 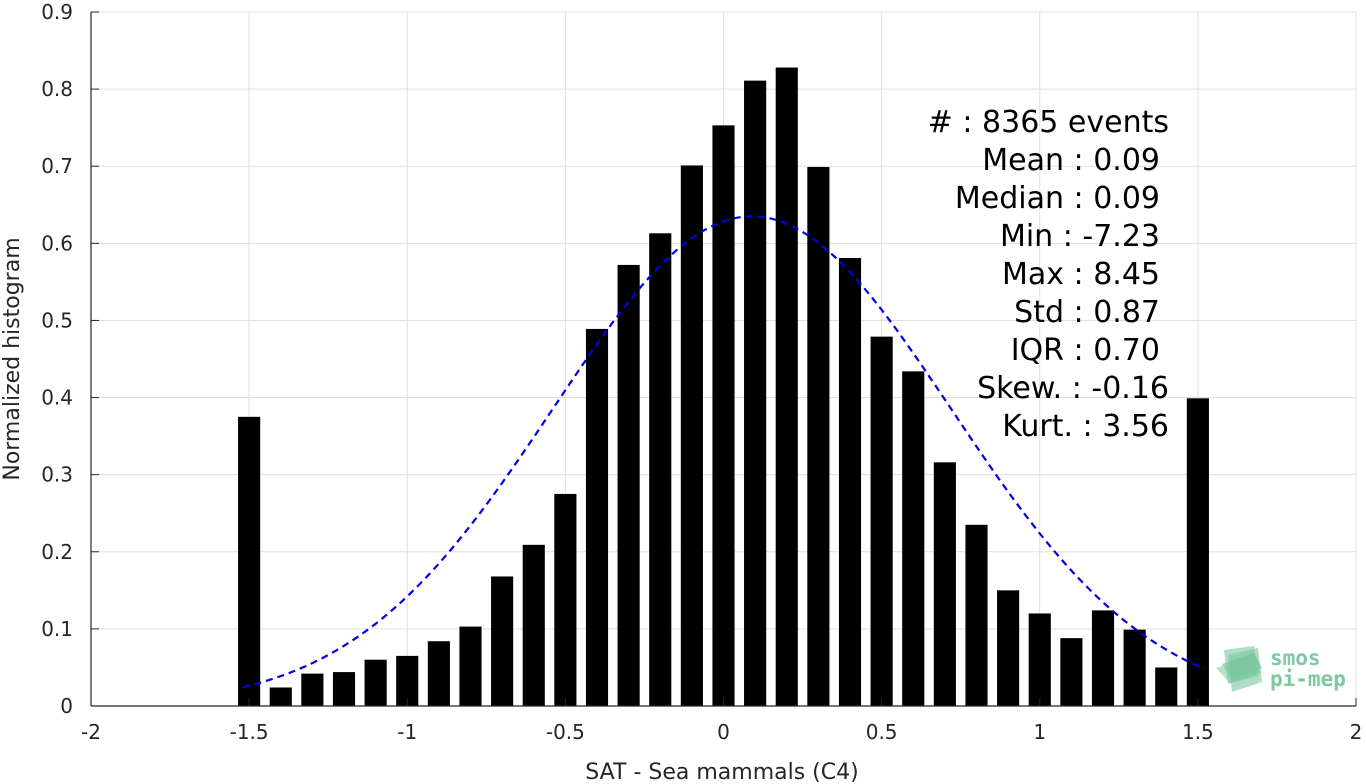 What do you see at coordinates (57, 166) in the screenshot?
I see `y-tick-label: 0.7` at bounding box center [57, 166].